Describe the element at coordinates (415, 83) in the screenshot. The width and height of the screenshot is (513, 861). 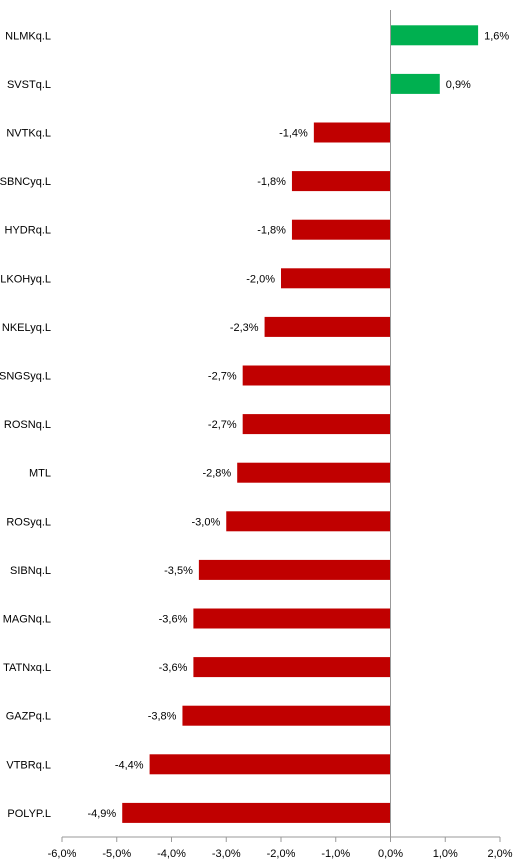
I see `bar-SVSTq.L` at that location.